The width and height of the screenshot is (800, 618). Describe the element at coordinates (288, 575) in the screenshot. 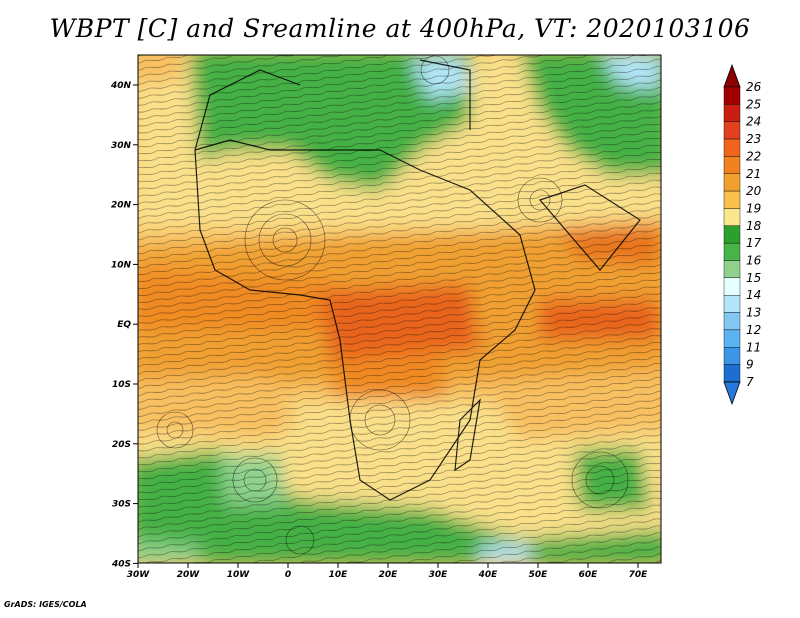

I see `lon-label: 0` at that location.